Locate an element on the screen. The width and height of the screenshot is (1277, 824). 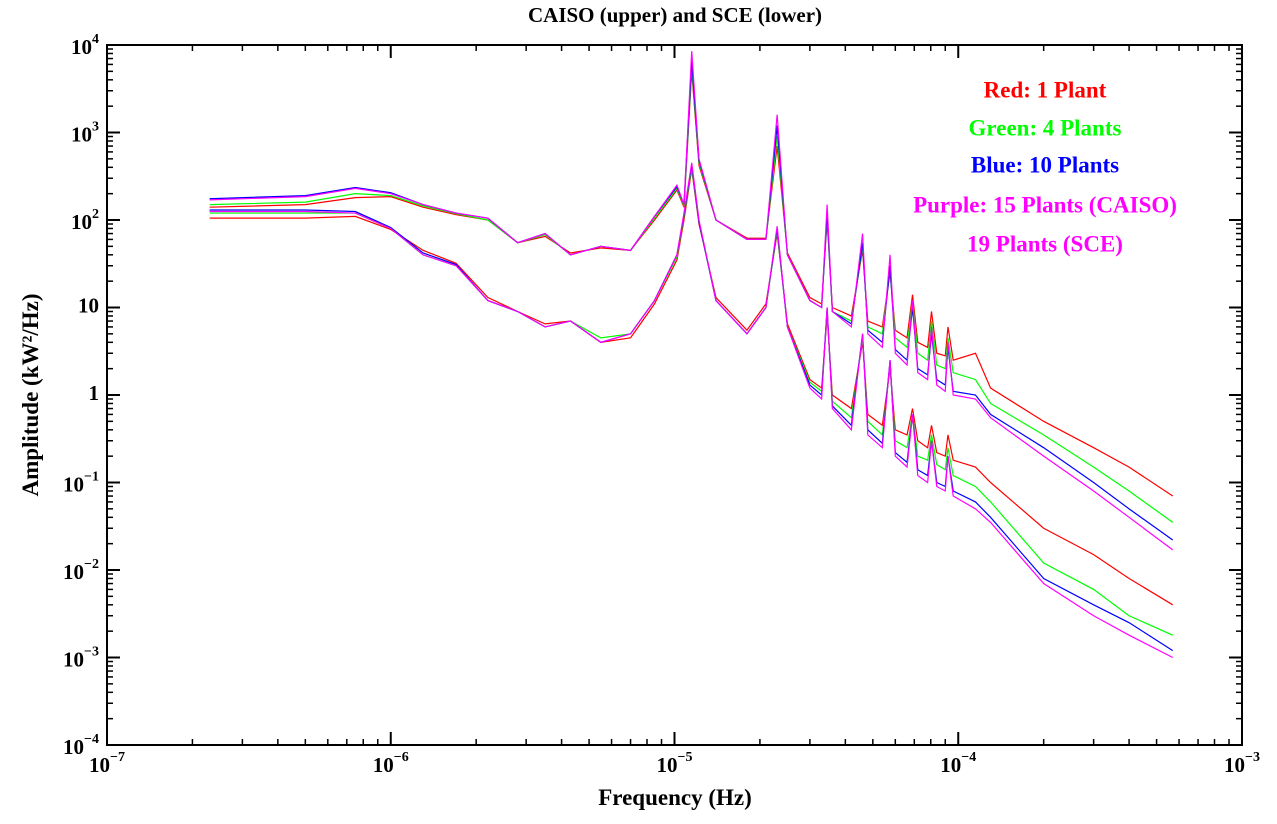
x-tick-label-exp: −3 is located at coordinates (1252, 757).